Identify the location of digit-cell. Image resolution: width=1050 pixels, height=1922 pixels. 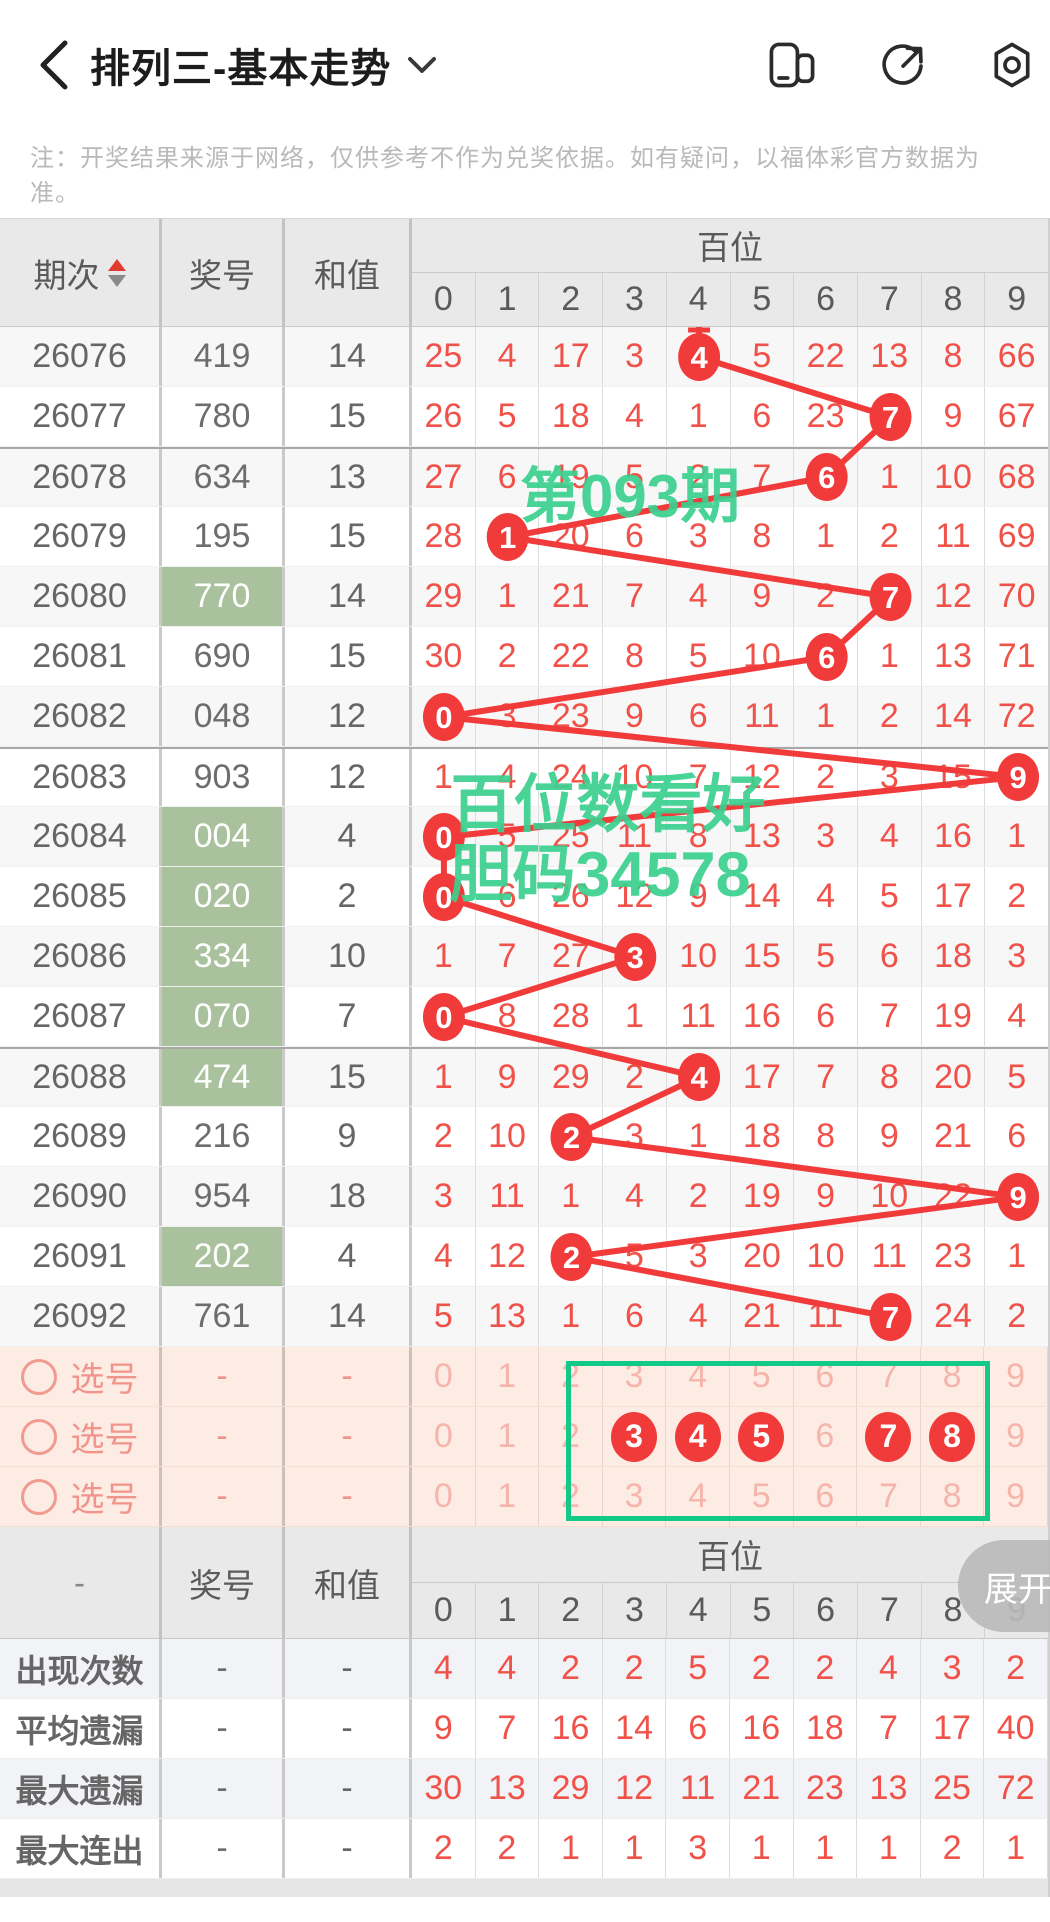
(508, 536).